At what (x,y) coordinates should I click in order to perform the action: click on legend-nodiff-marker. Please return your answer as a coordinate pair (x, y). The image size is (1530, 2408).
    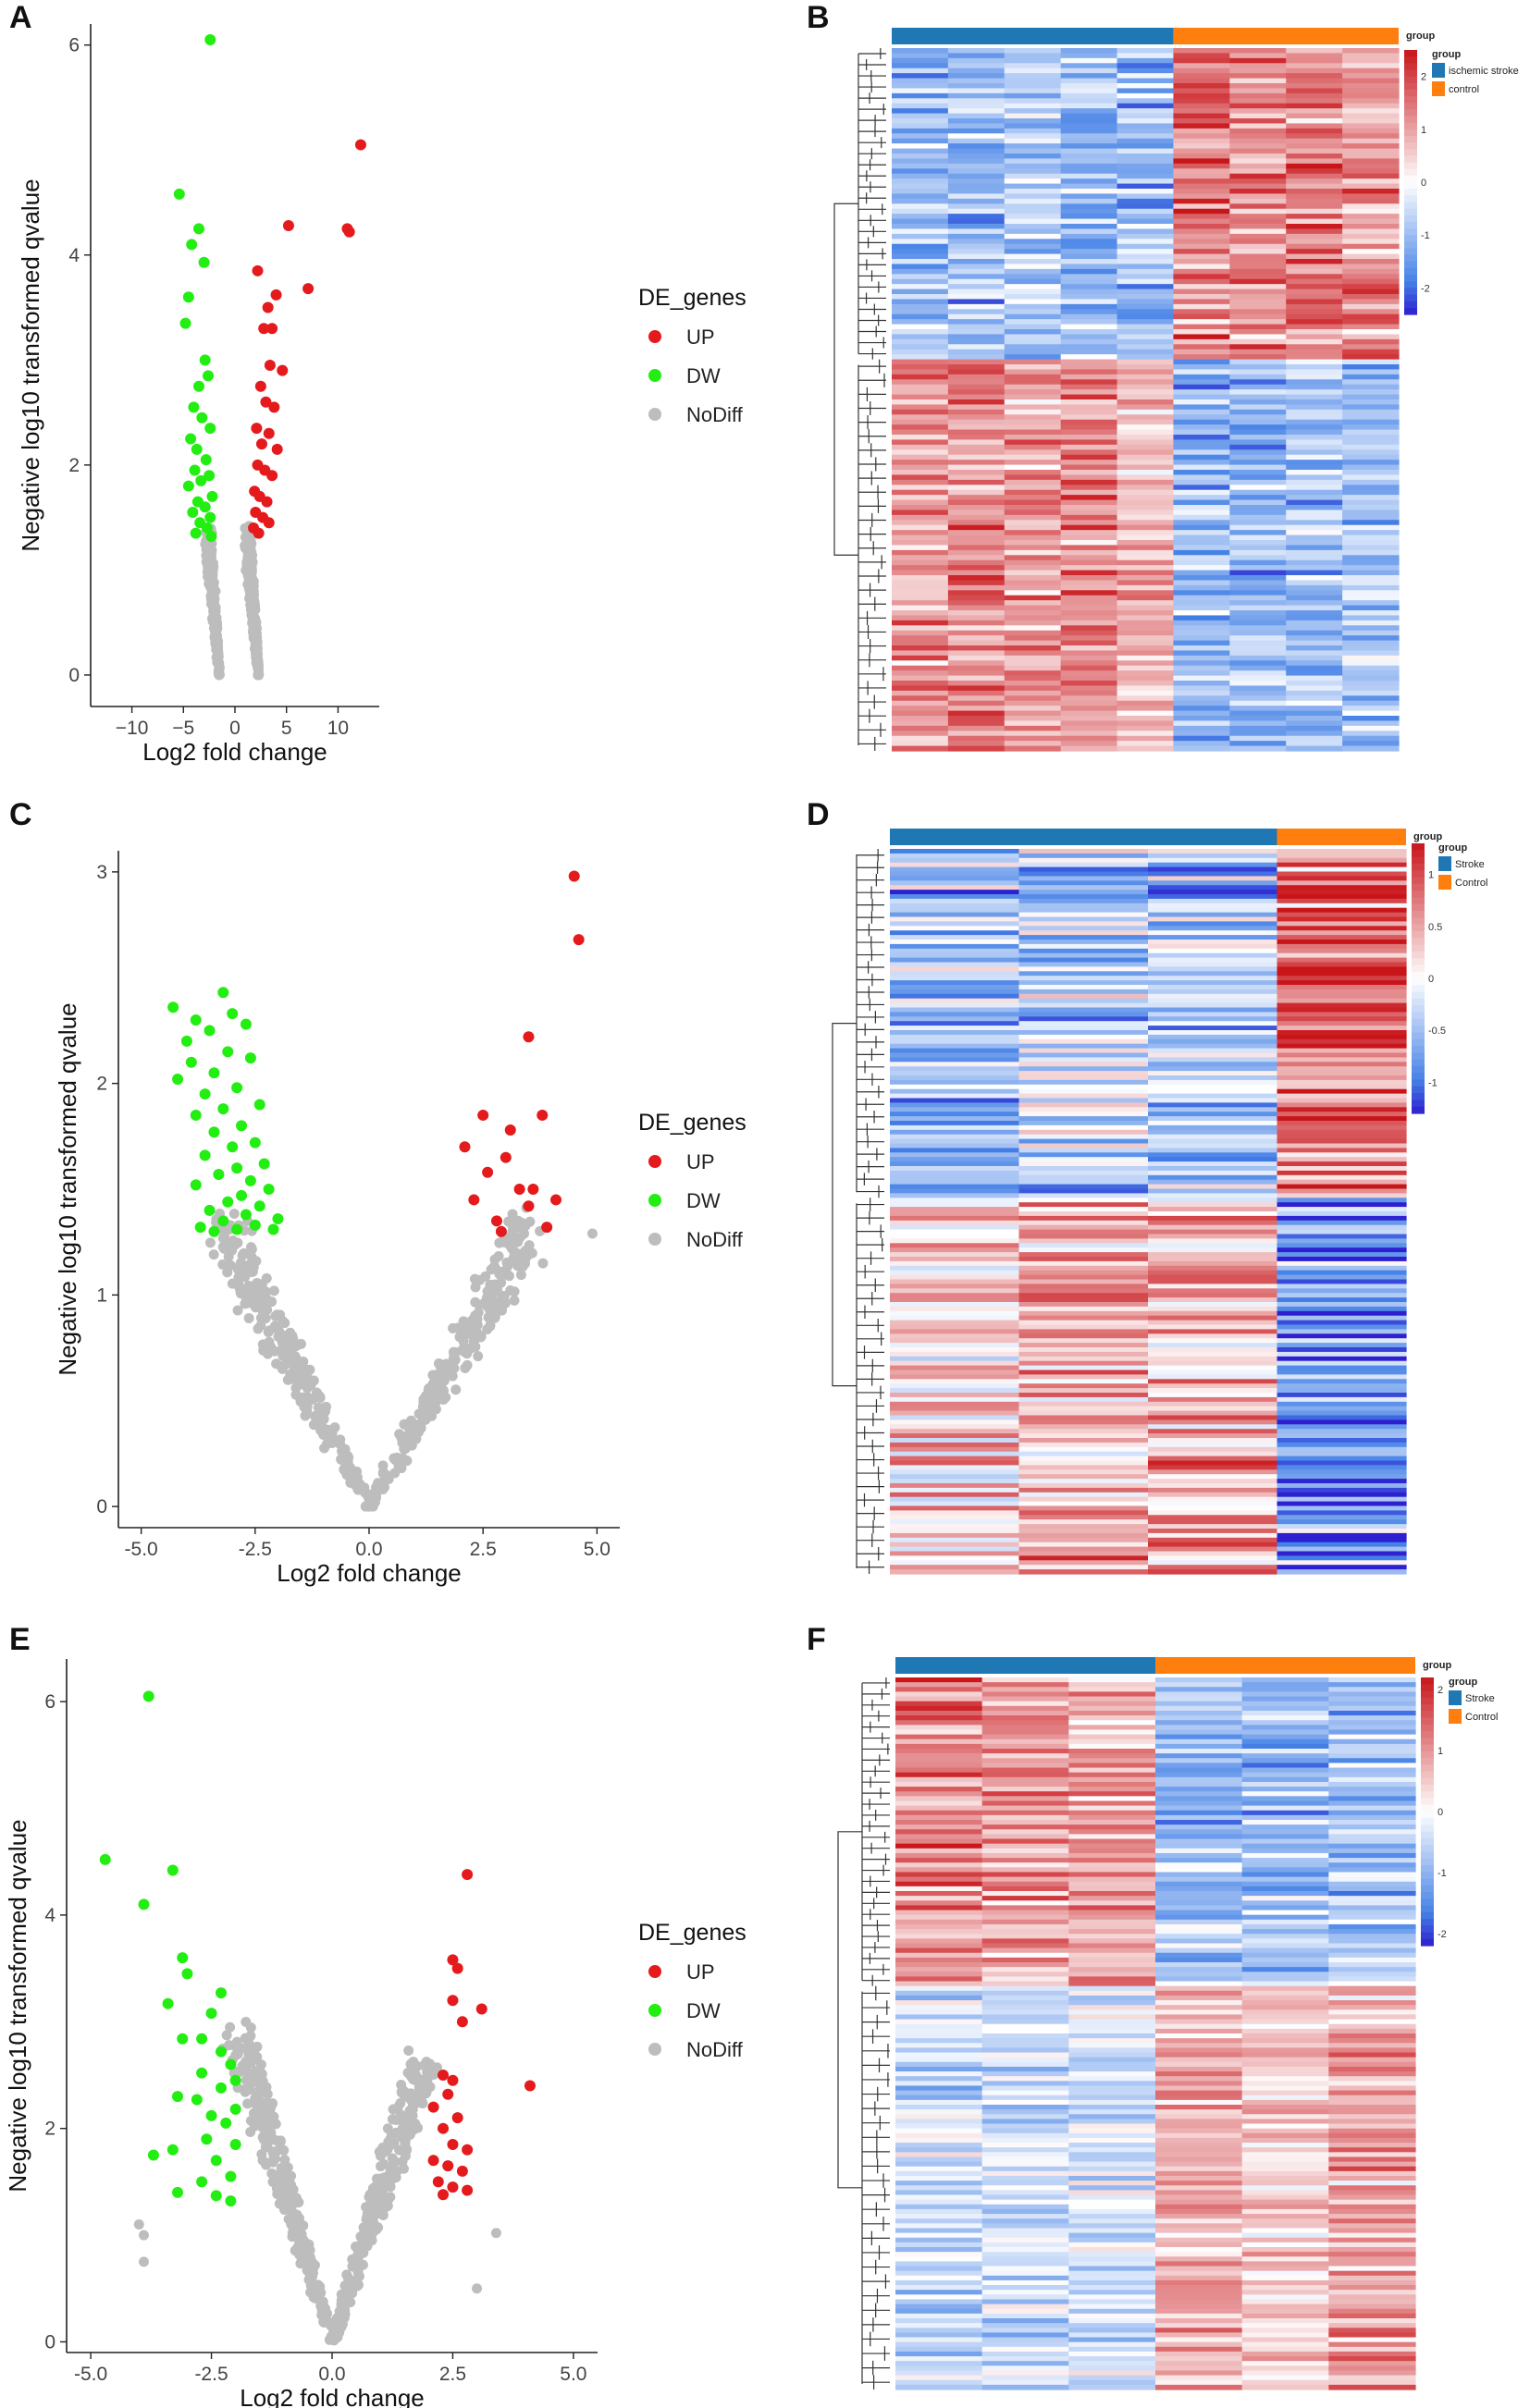
    Looking at the image, I should click on (654, 2049).